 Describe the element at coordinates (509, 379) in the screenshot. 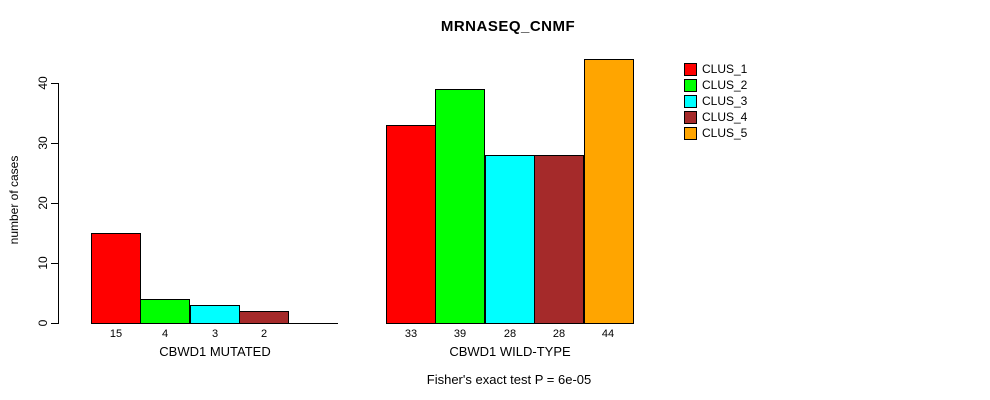

I see `pvalue-annotation: Fisher's exact test P = 6e-05` at that location.